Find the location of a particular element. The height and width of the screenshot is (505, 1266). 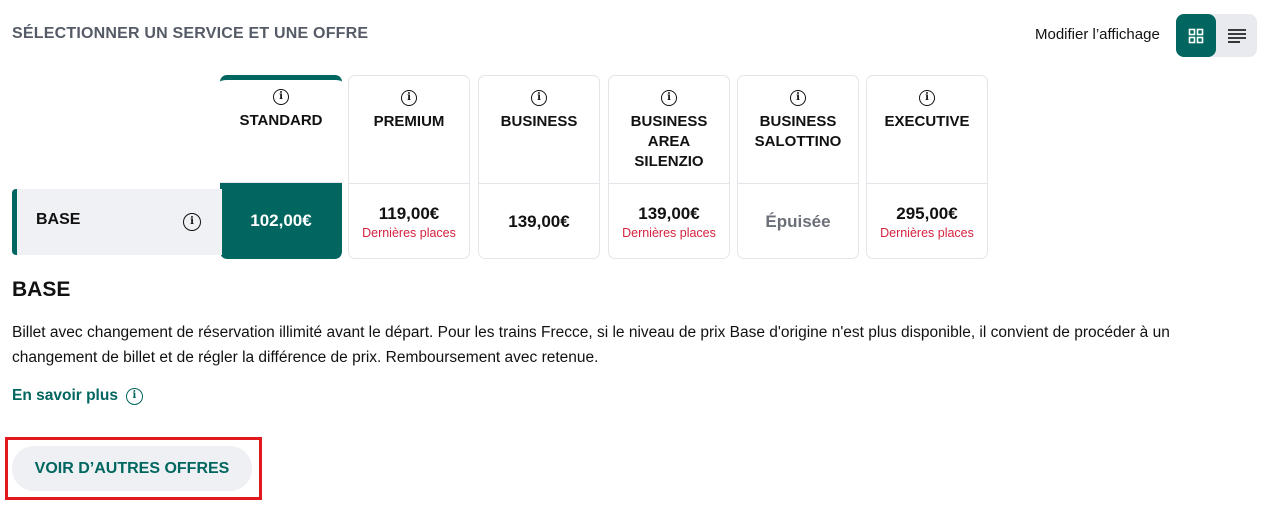

learn-more-link: En savoir plus i is located at coordinates (77, 396).